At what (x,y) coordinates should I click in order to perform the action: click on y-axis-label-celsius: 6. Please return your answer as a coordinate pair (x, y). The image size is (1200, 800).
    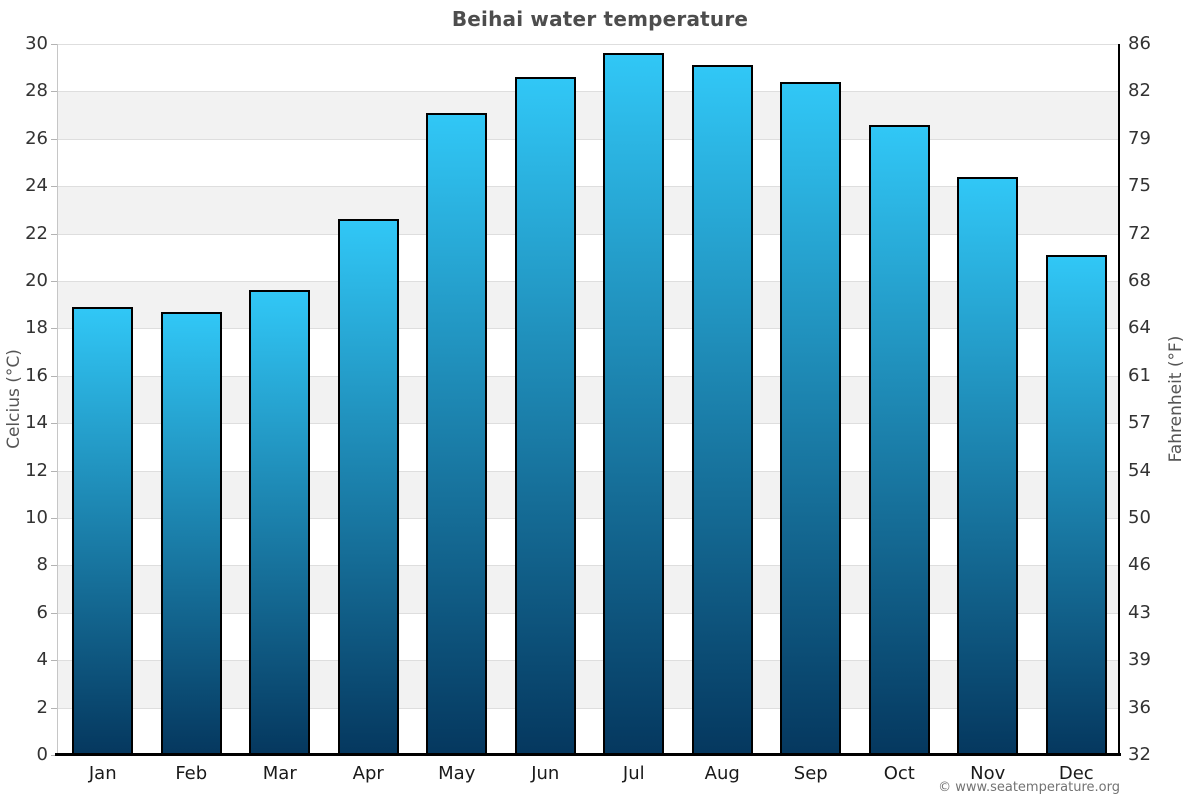
    Looking at the image, I should click on (42, 612).